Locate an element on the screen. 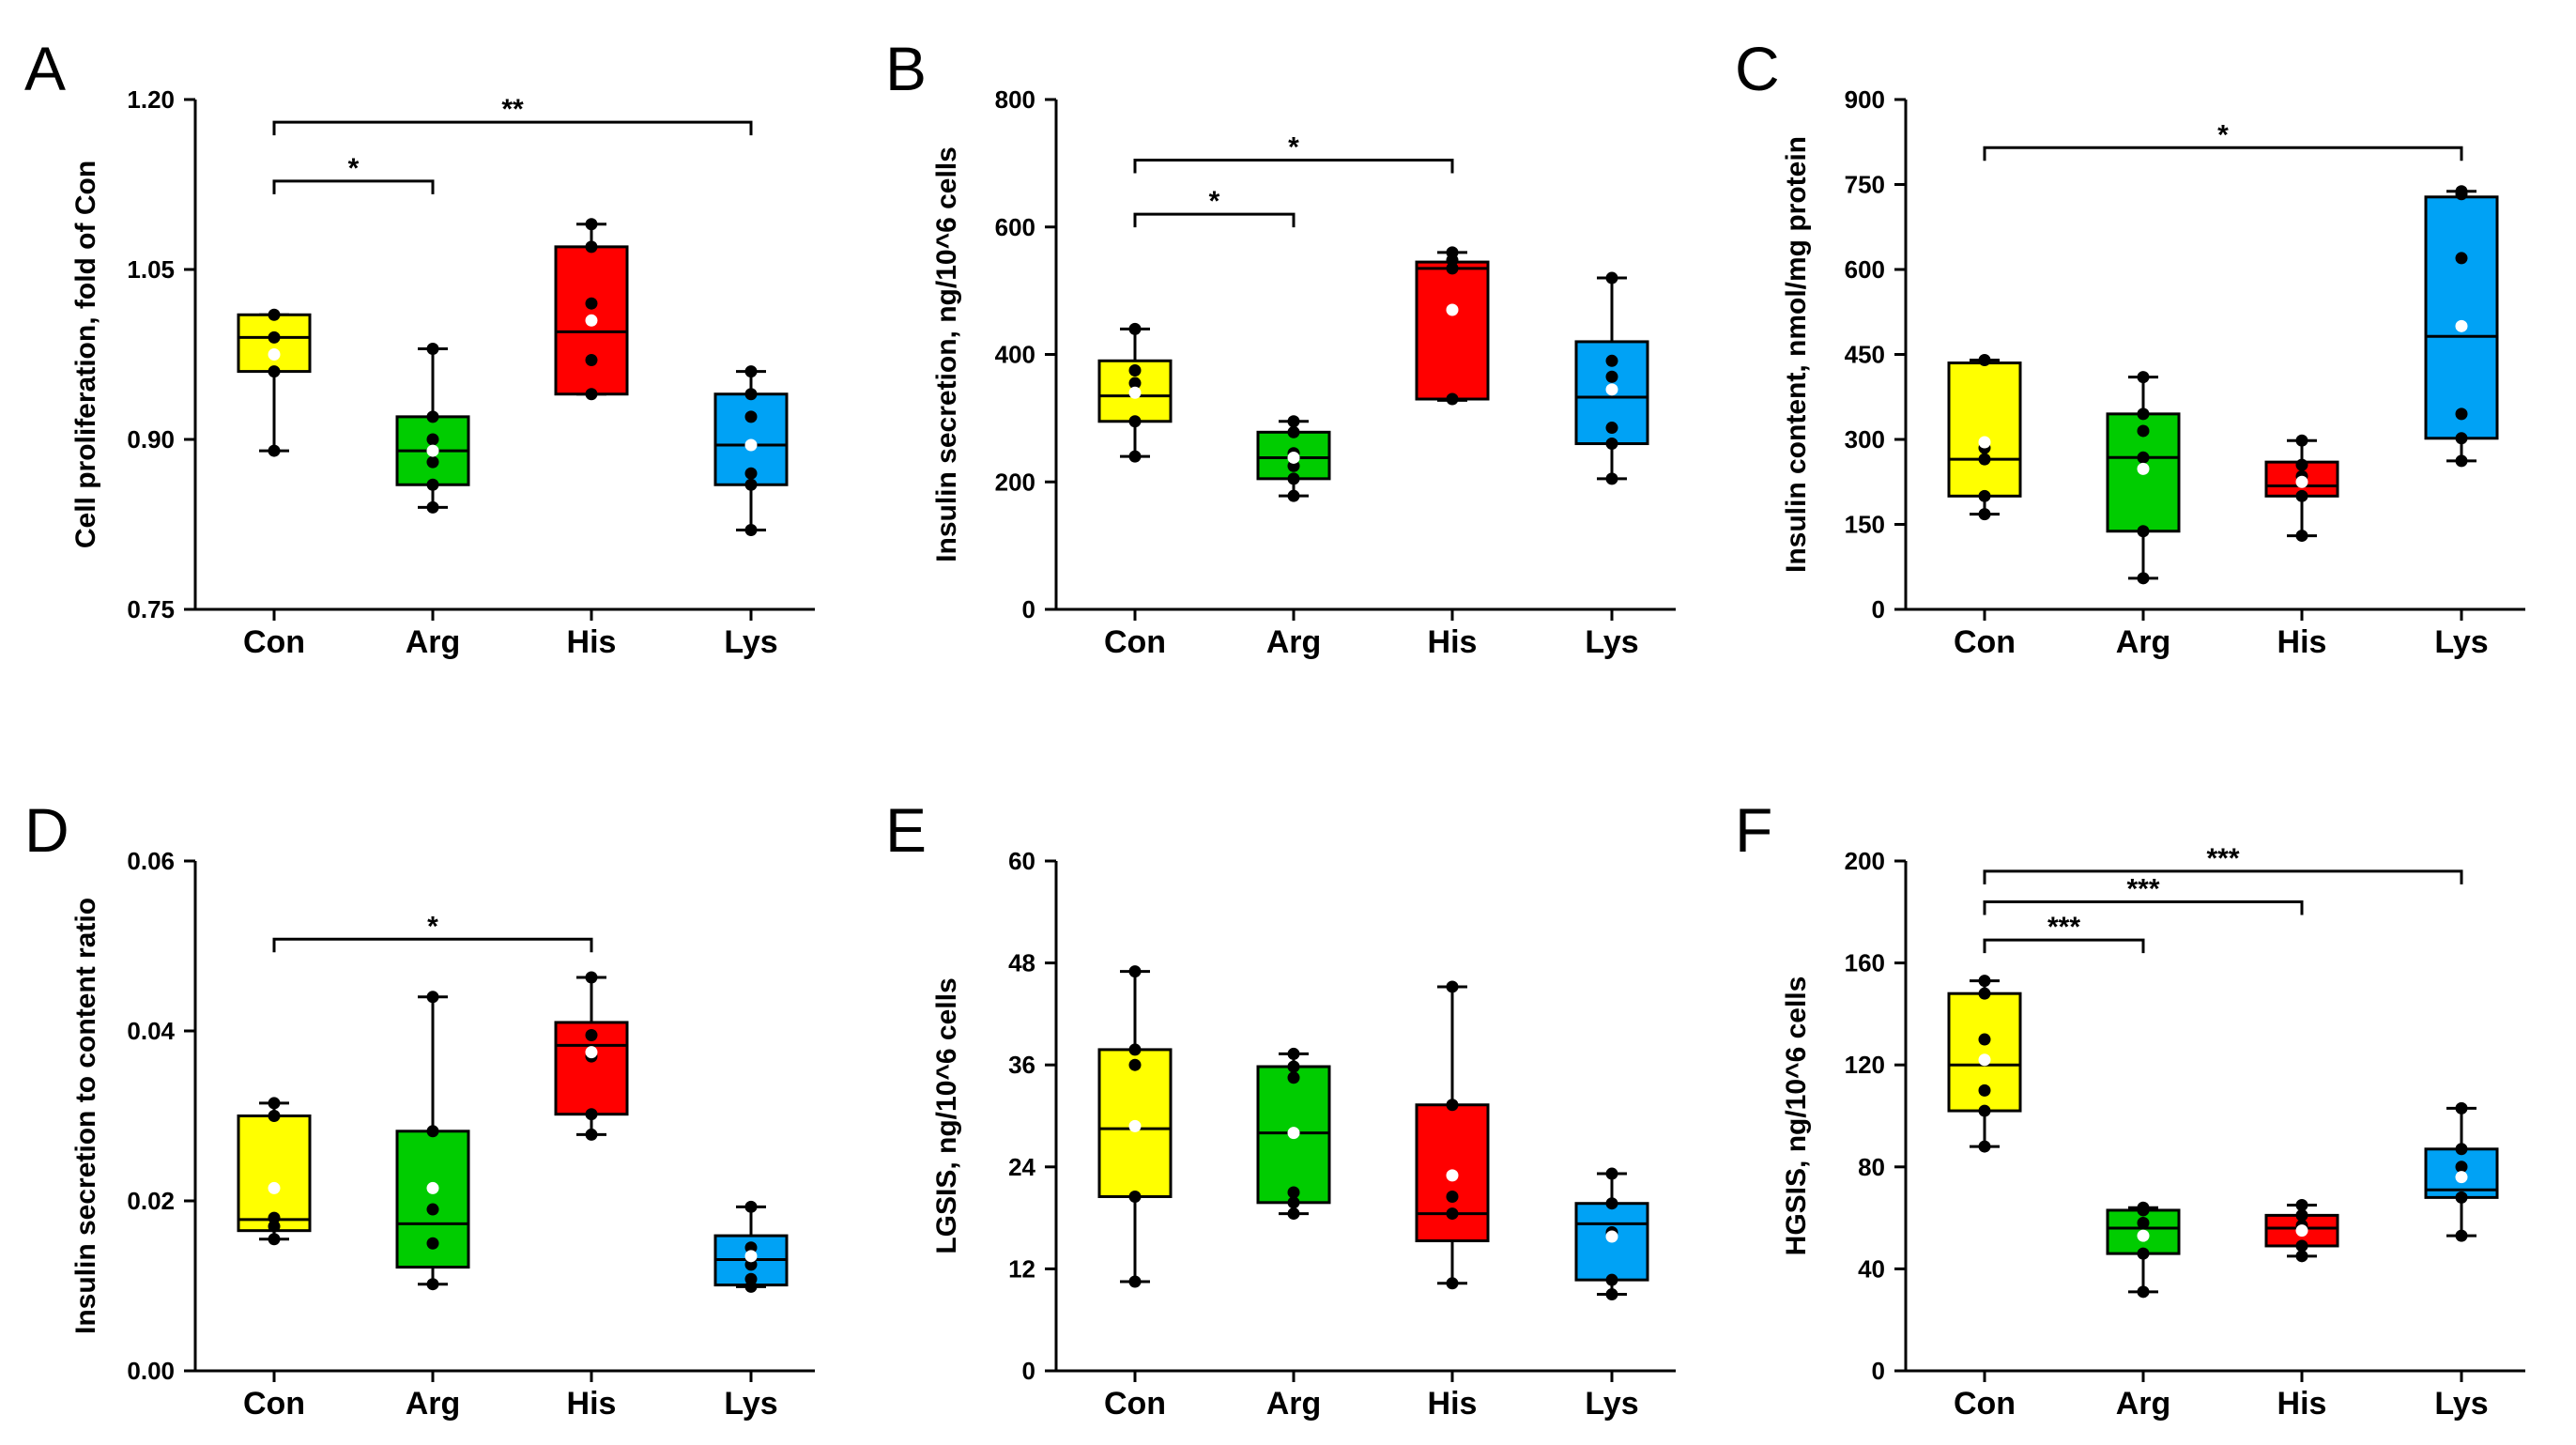 The height and width of the screenshot is (1445, 2576). y-tick-label: 0.02 is located at coordinates (151, 1201).